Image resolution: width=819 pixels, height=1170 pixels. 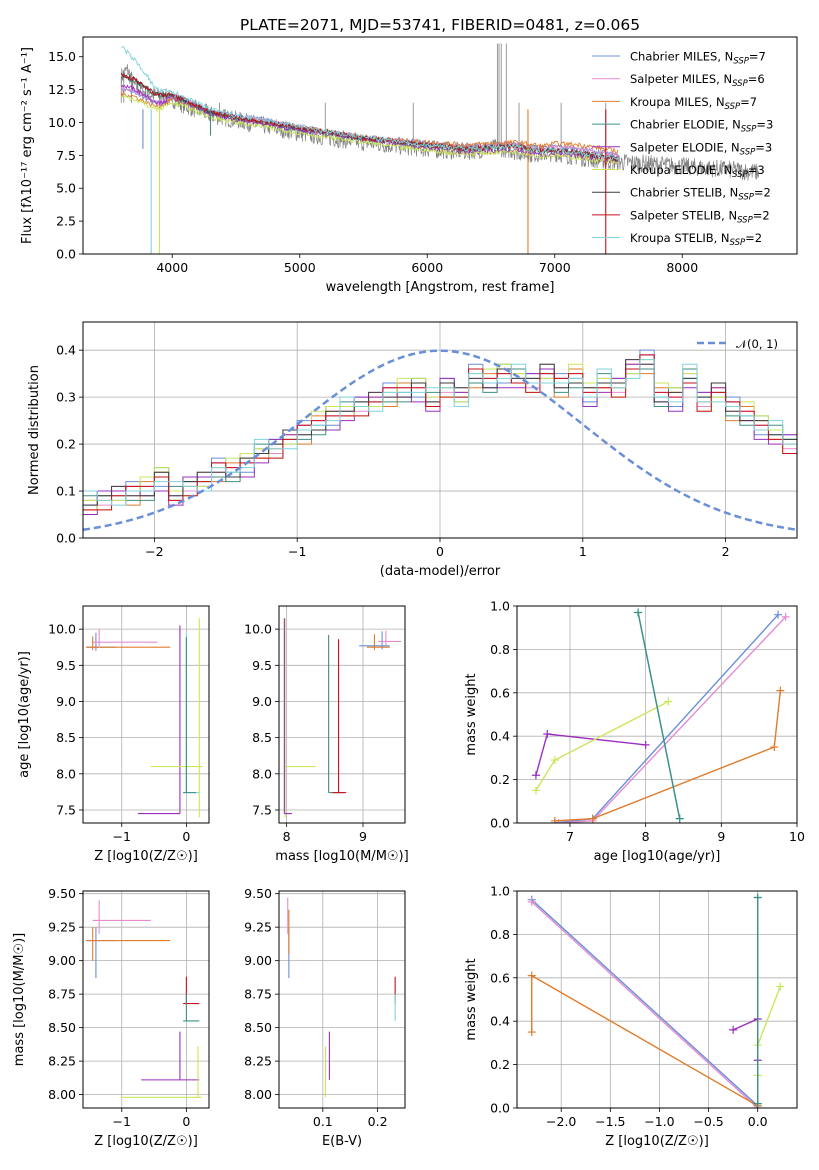 I want to click on x-tick-label: −1, so click(x=122, y=1121).